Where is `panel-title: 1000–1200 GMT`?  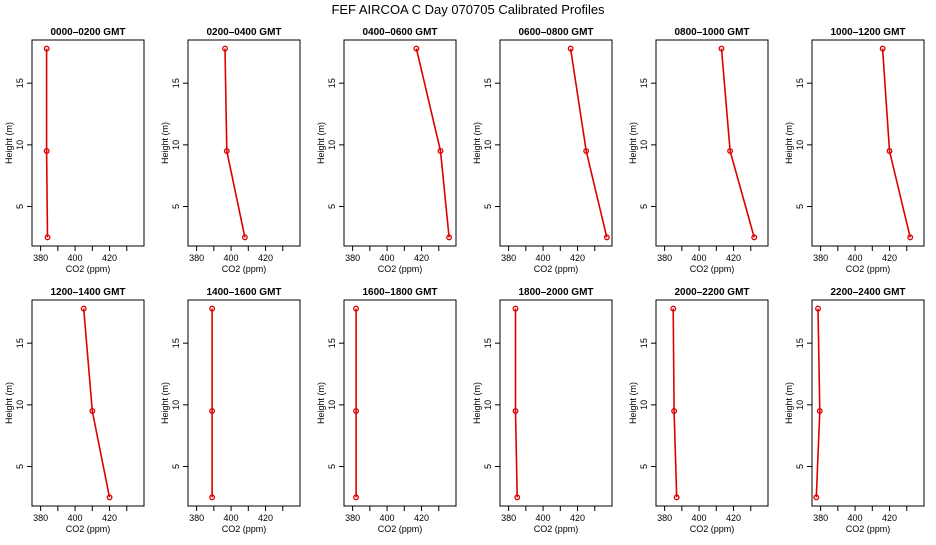 panel-title: 1000–1200 GMT is located at coordinates (867, 32).